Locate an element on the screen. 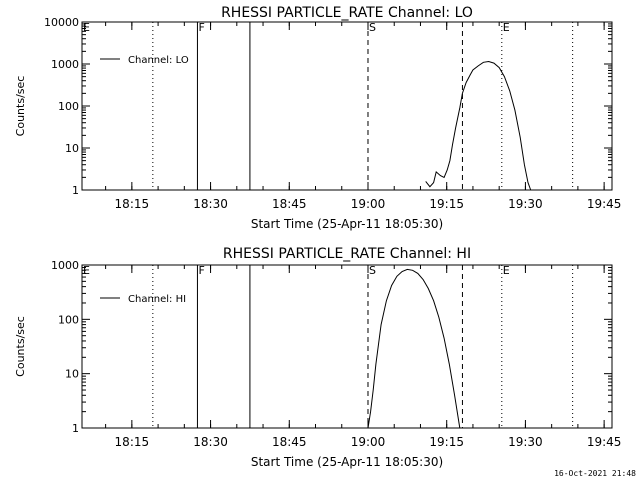  chart-title: RHESSI PARTICLE_RATE Channel: LO is located at coordinates (347, 13).